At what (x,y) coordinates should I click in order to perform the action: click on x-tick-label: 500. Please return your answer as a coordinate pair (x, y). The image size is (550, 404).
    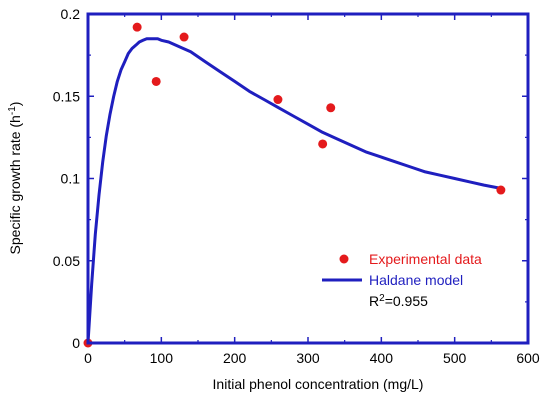
    Looking at the image, I should click on (455, 358).